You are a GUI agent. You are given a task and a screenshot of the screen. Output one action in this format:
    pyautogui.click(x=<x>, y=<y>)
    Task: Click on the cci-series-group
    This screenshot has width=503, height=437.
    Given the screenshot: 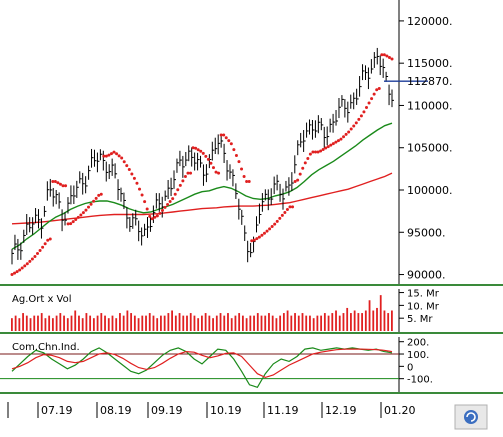 What is the action you would take?
    pyautogui.click(x=199, y=368)
    